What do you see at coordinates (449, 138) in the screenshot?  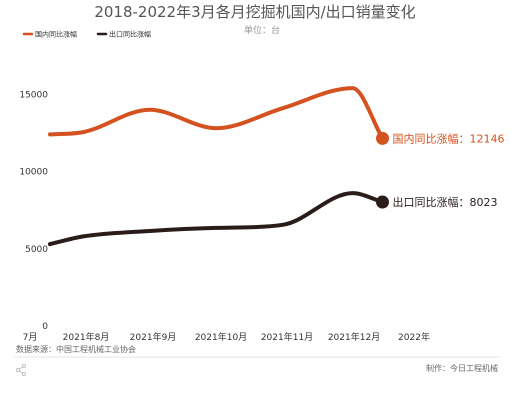 I see `series-end-label: 国内同比涨幅：12146` at bounding box center [449, 138].